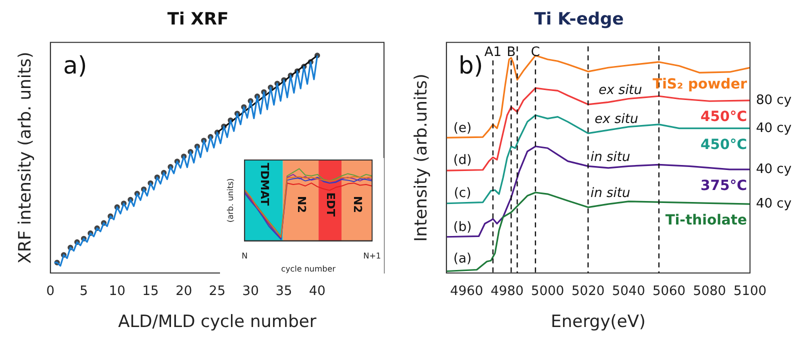 This screenshot has width=800, height=345. Describe the element at coordinates (331, 205) in the screenshot. I see `annotation: EDT` at that location.